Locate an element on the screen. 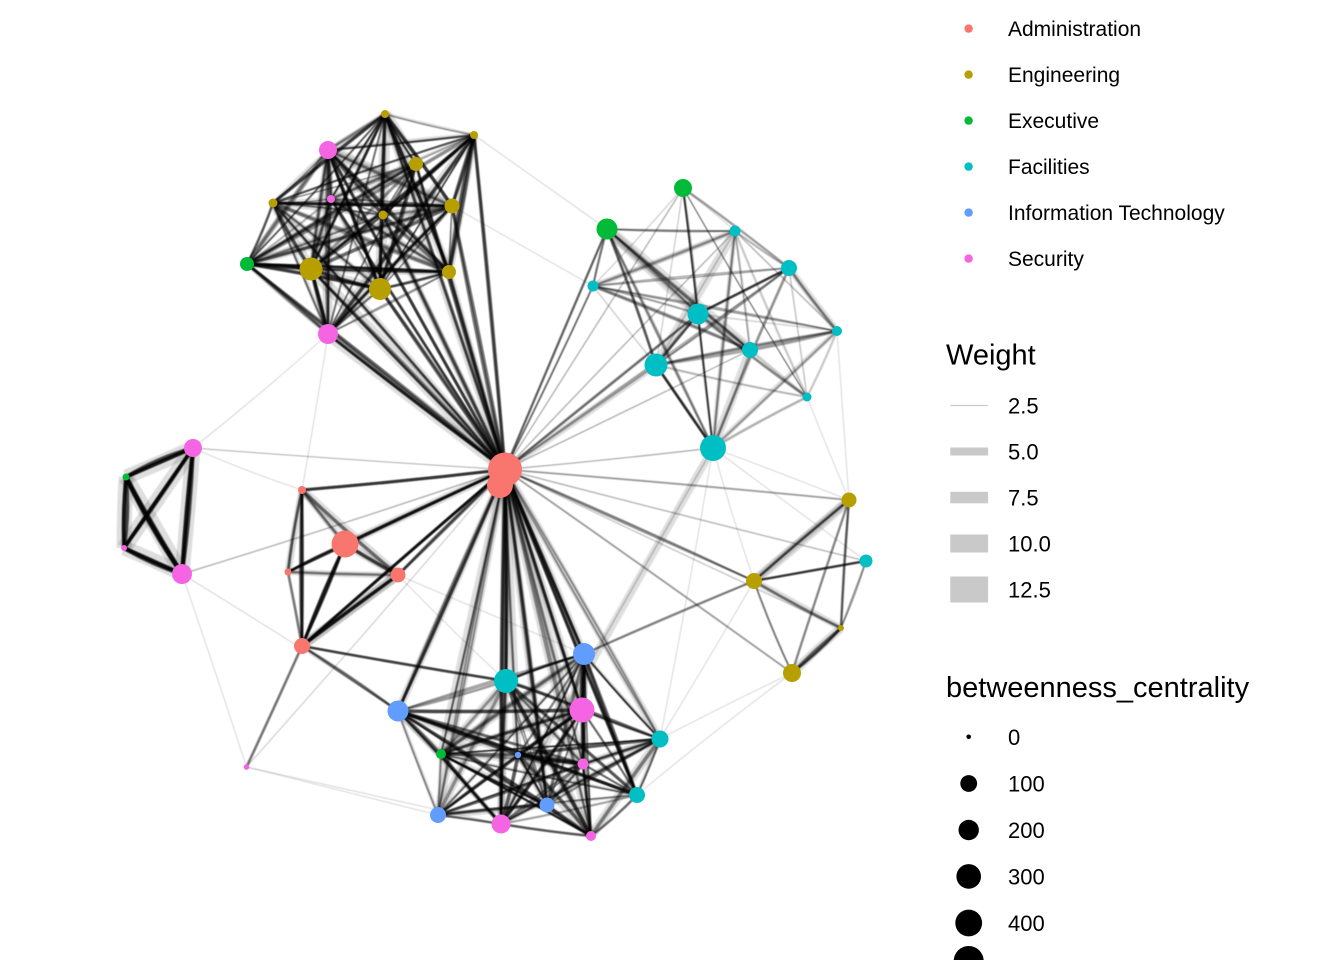 This screenshot has width=1344, height=960. svg-text: 10.0 is located at coordinates (1029, 544).